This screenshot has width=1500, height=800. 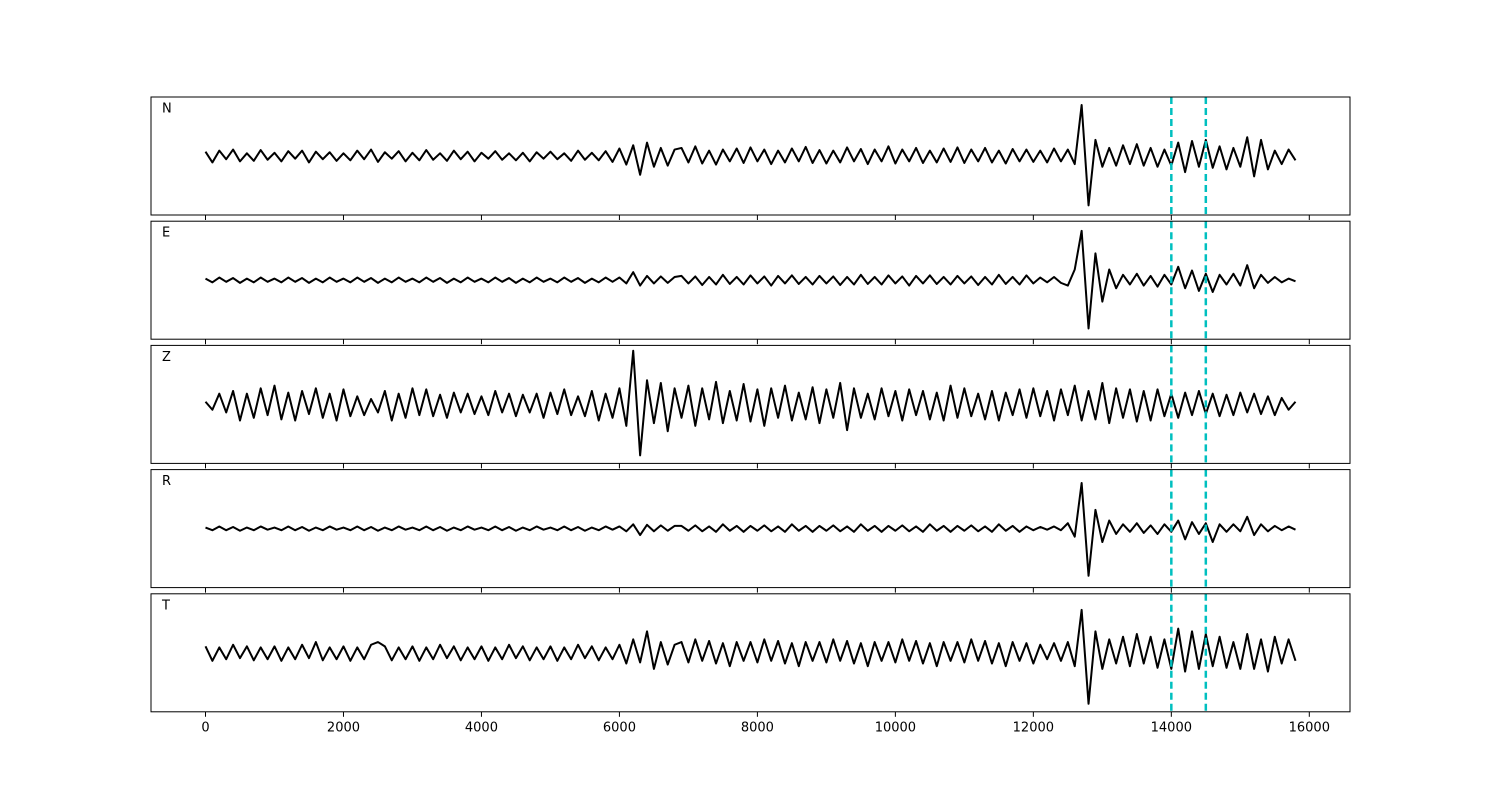 I want to click on x-tick-label: 0, so click(x=205, y=727).